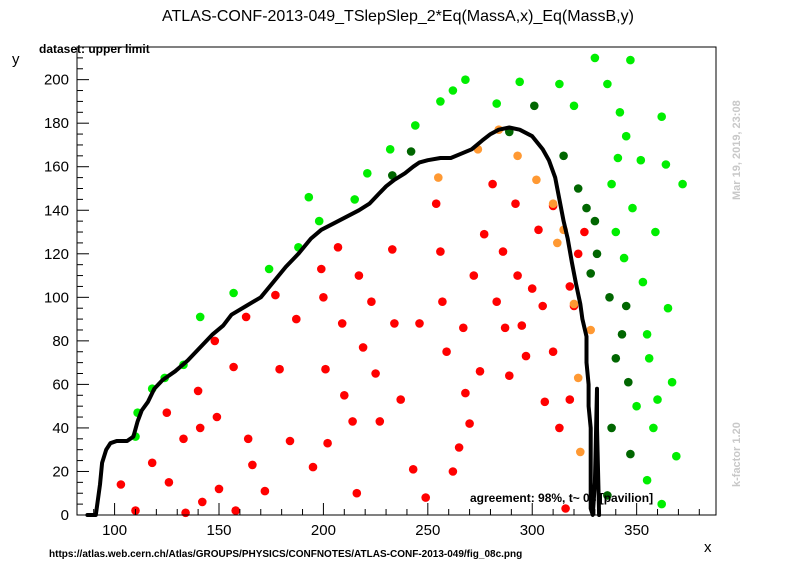 Image resolution: width=796 pixels, height=572 pixels. What do you see at coordinates (218, 530) in the screenshot?
I see `x-tick-label: 150` at bounding box center [218, 530].